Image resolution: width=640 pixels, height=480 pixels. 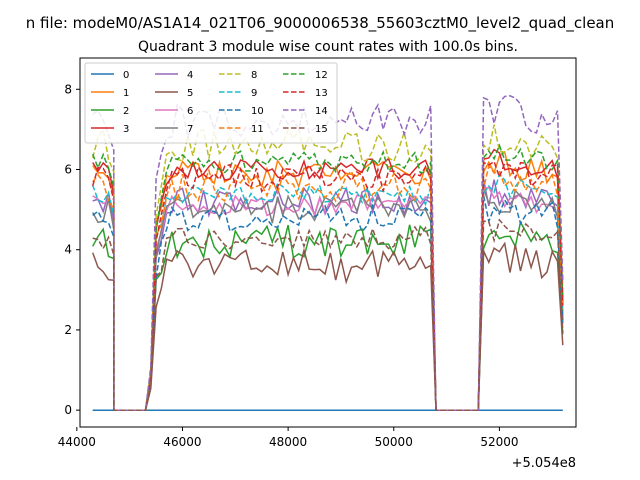 I want to click on legend-label-1: 1, so click(x=126, y=93).